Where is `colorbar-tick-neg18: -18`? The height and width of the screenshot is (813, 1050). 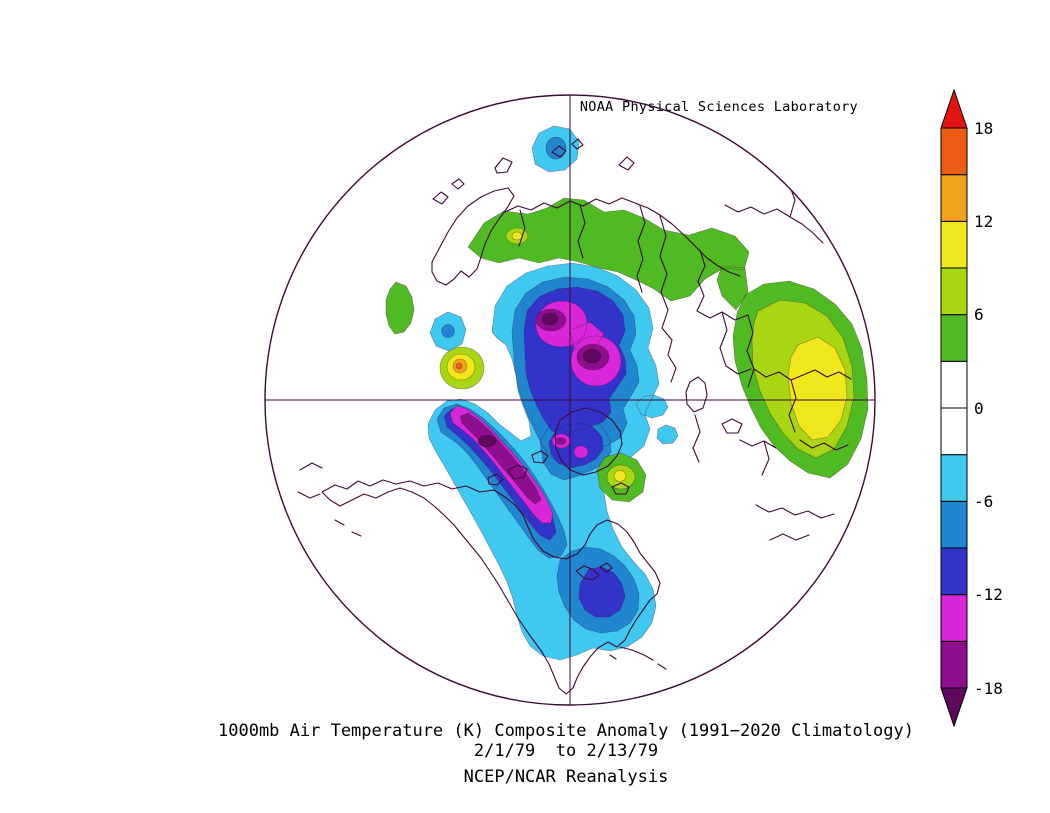 colorbar-tick-neg18: -18 is located at coordinates (988, 688).